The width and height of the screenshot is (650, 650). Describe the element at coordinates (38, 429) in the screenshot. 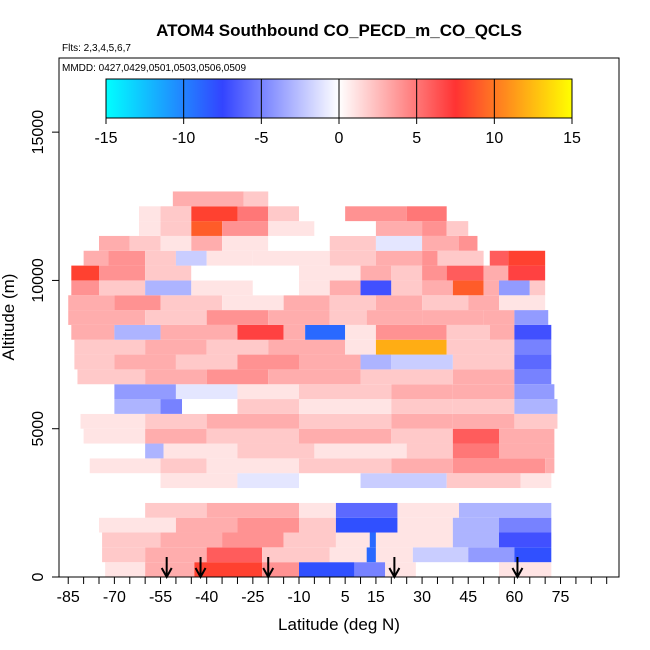

I see `y-tick-label: 5000` at that location.